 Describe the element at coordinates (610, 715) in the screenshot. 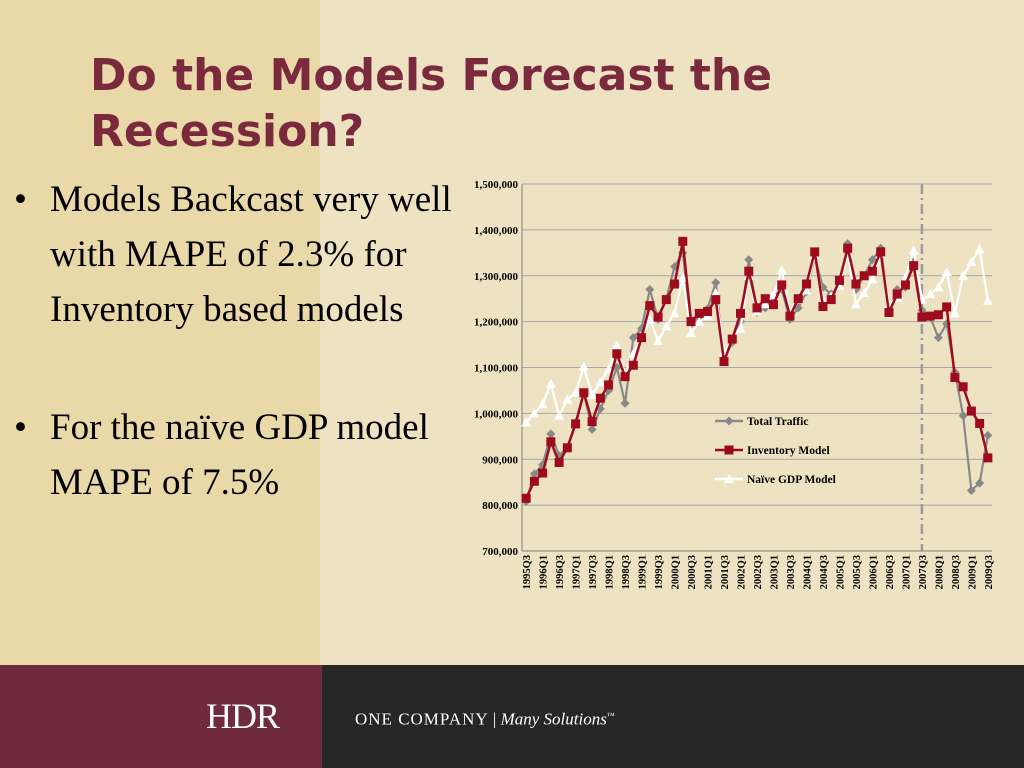

I see `trademark-mark: ™` at that location.